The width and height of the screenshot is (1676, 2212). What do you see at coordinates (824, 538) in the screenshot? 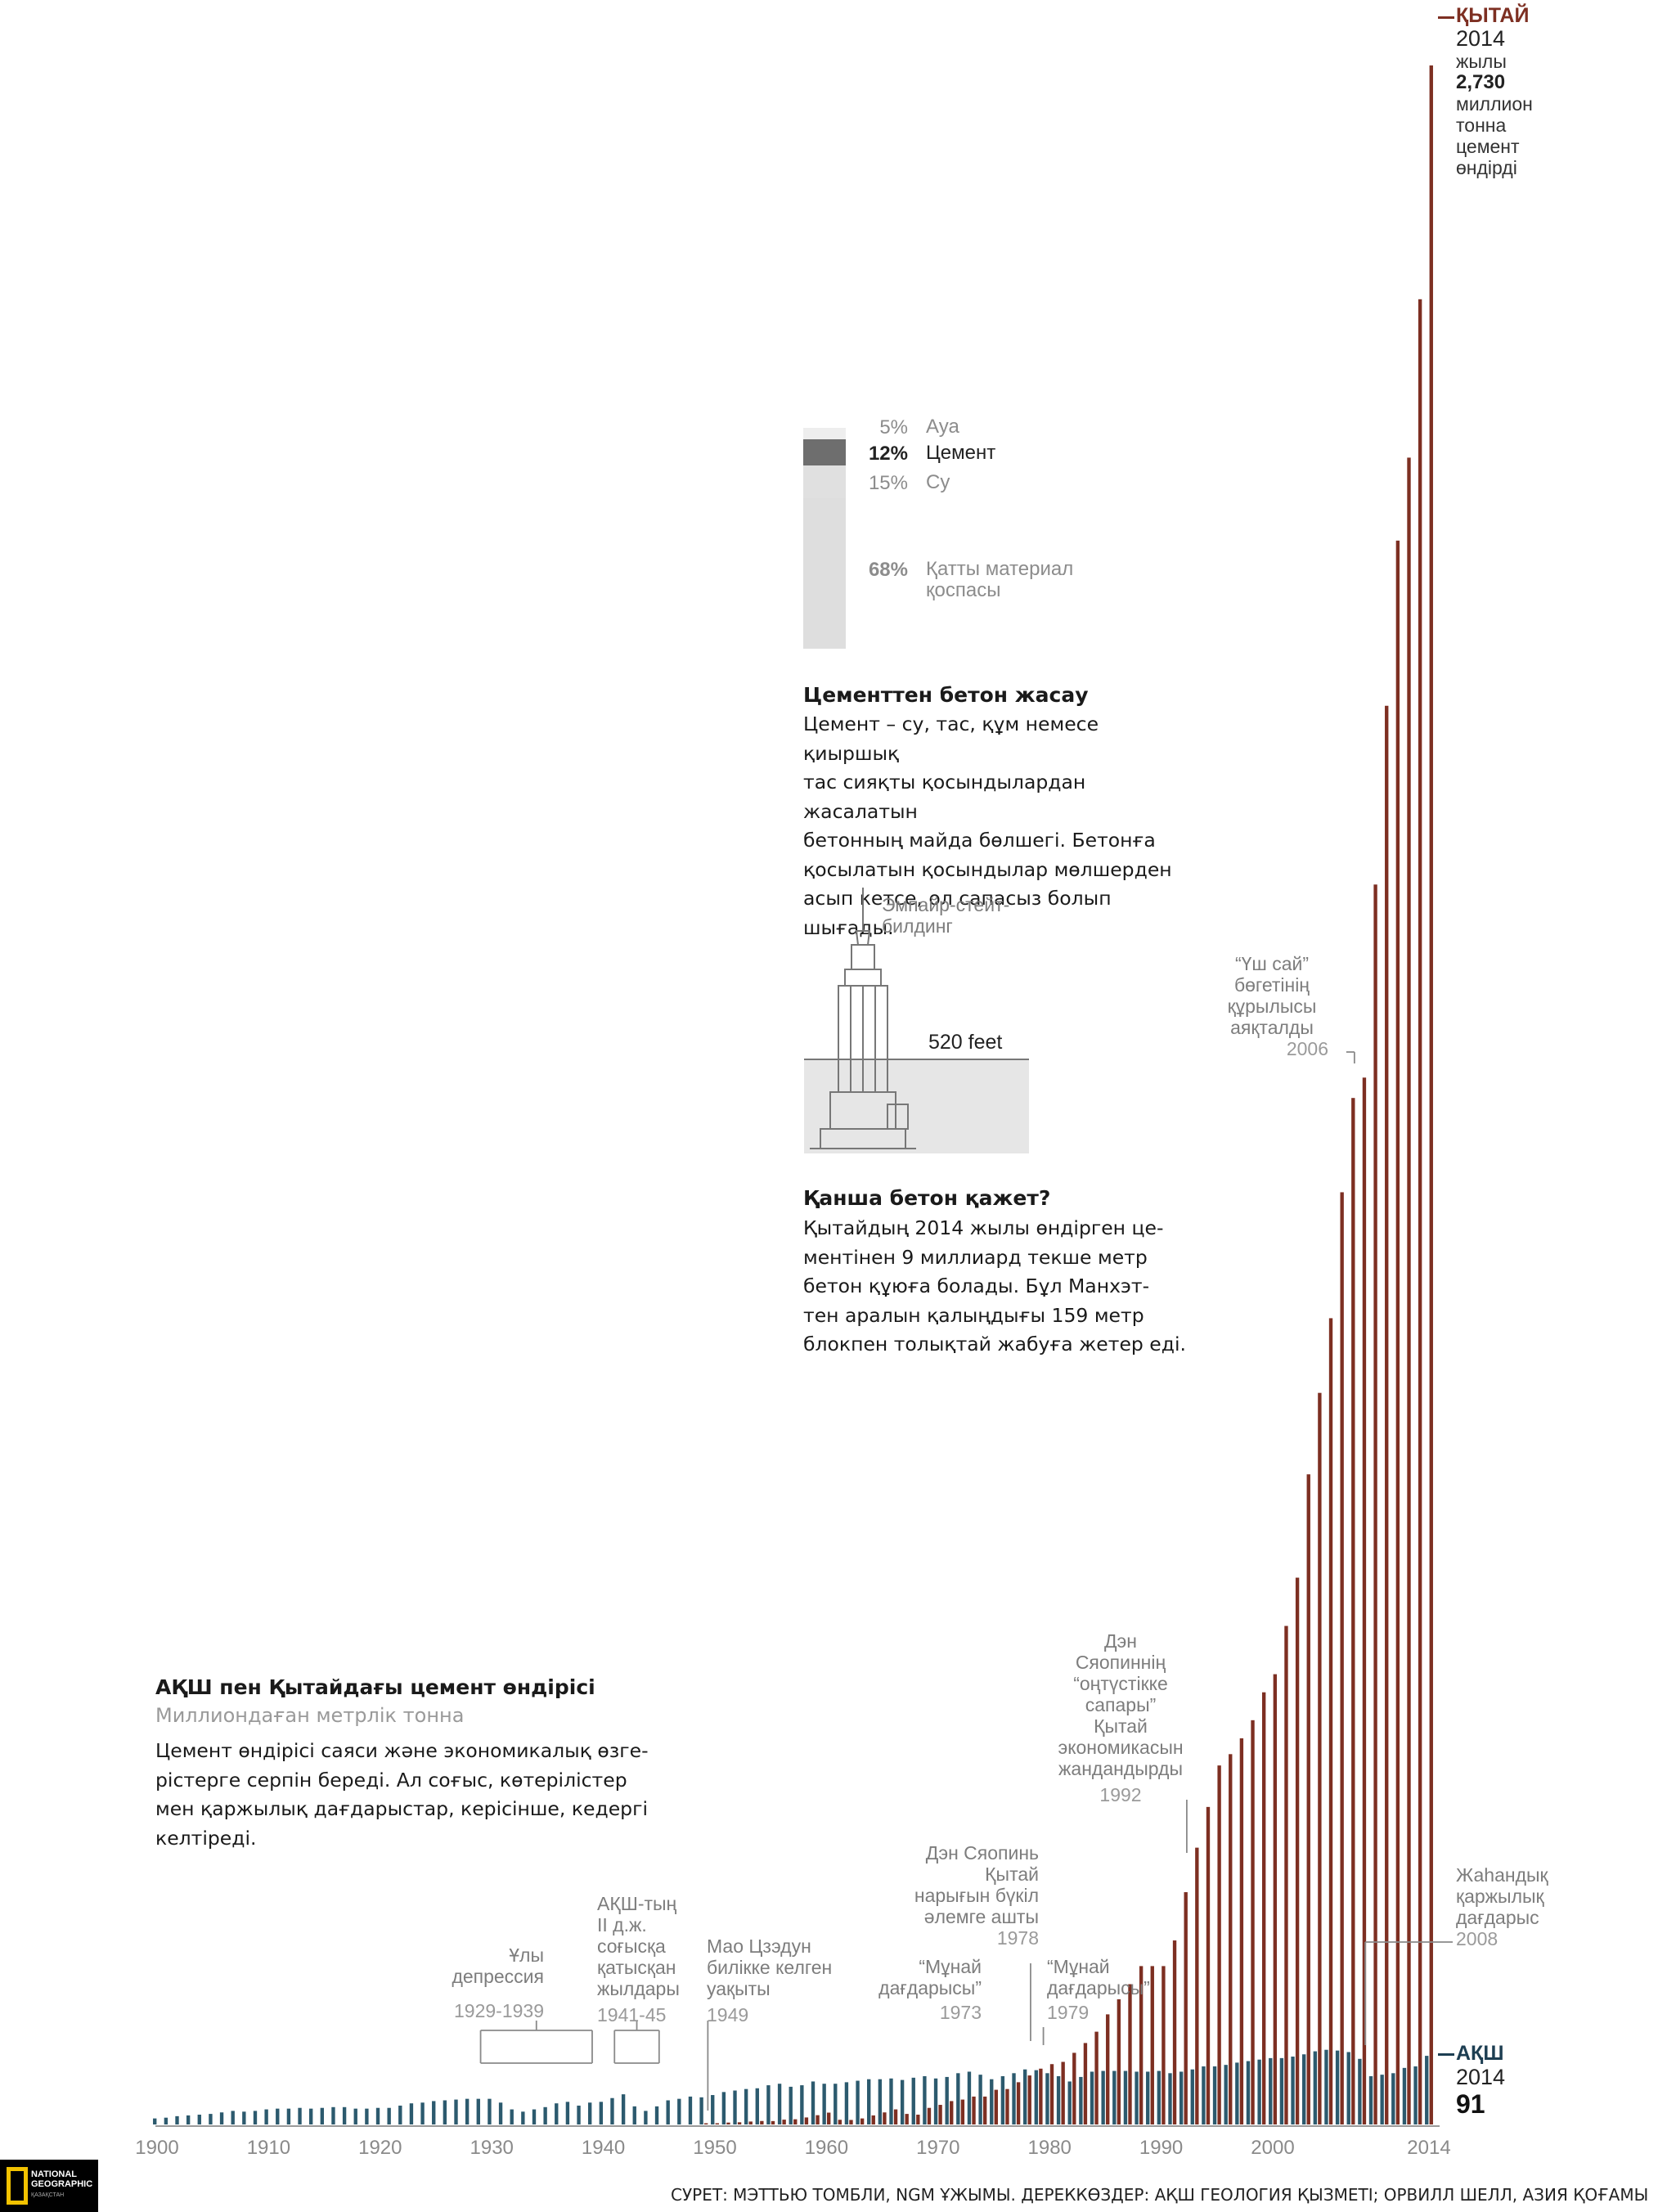
I see `concrete-mix-bar` at bounding box center [824, 538].